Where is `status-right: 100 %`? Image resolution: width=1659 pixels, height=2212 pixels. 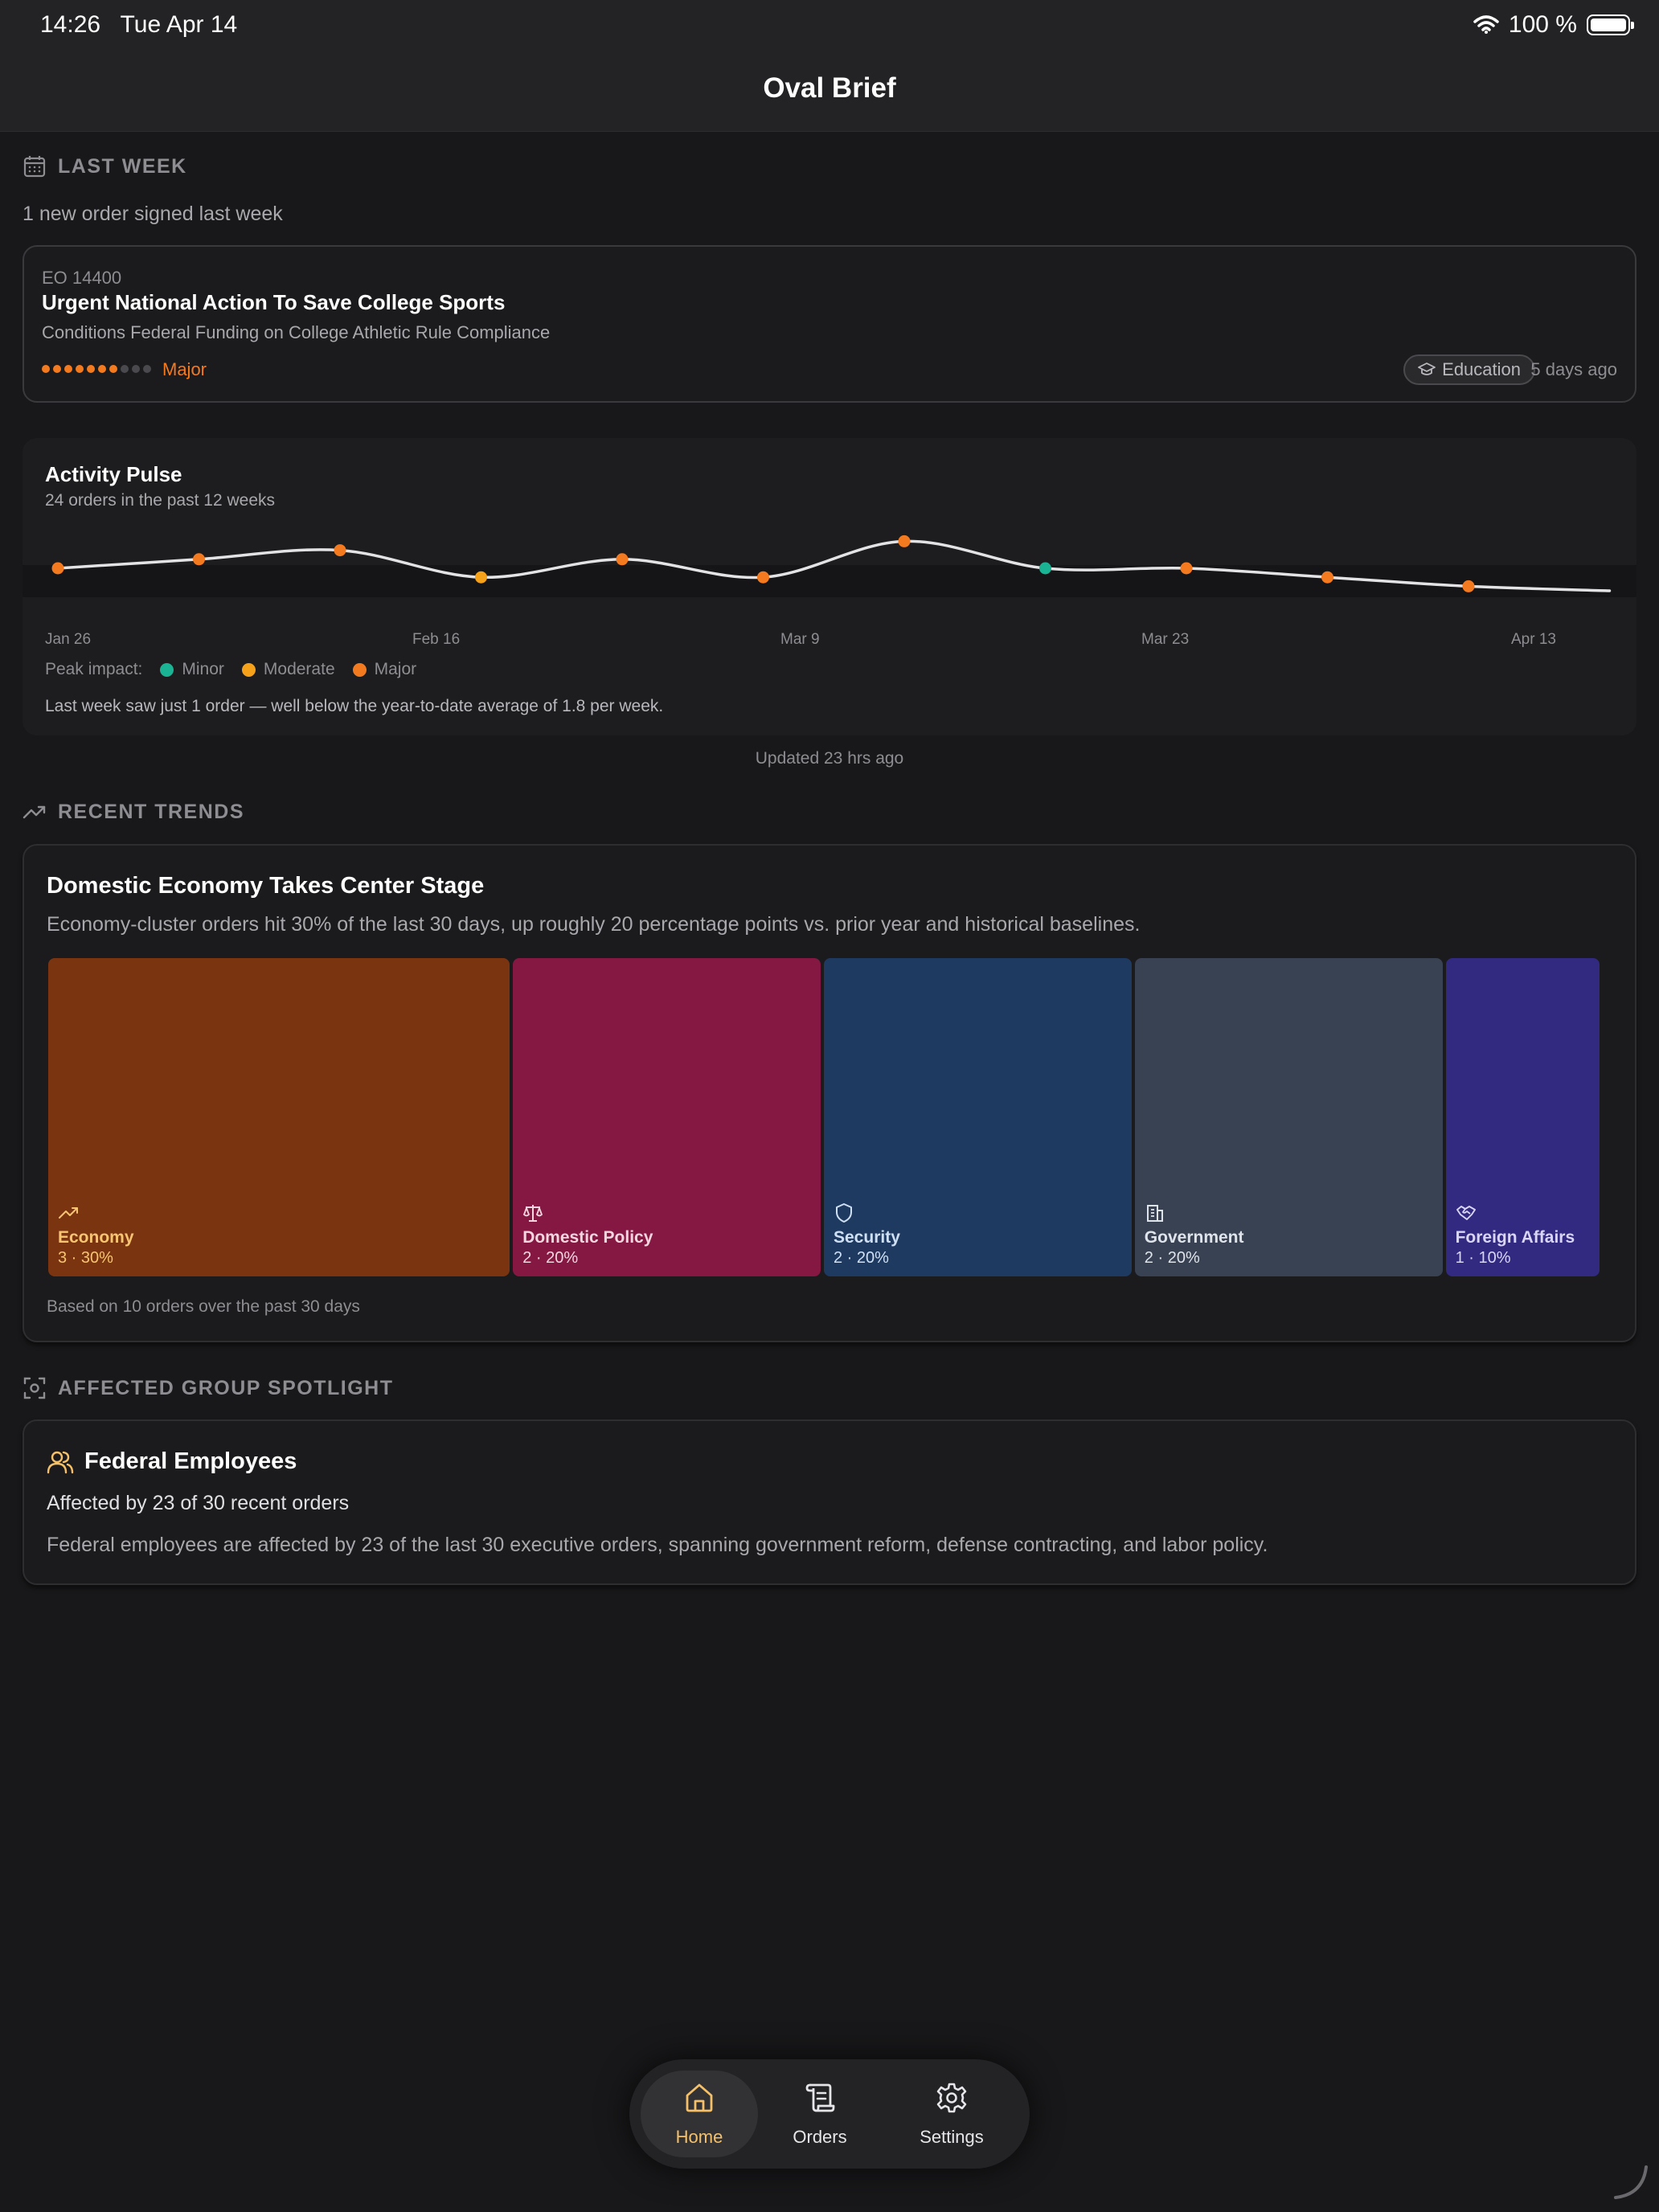
status-right: 100 % is located at coordinates (1553, 25).